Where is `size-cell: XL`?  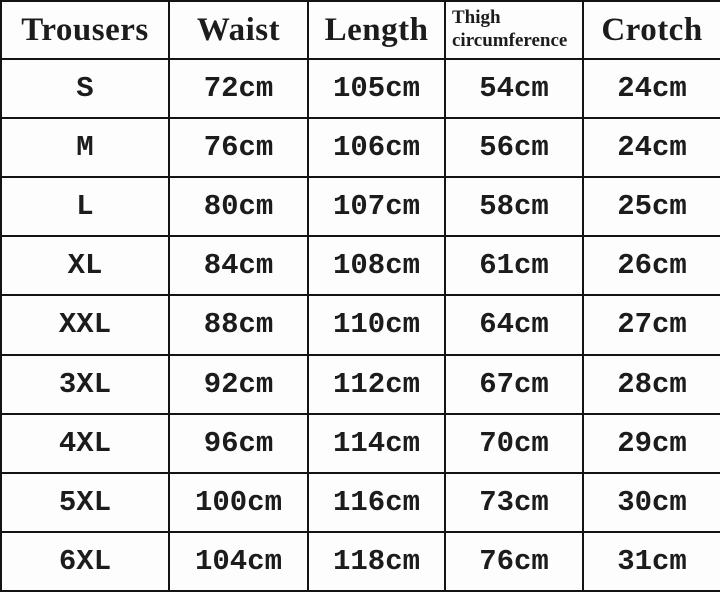
size-cell: XL is located at coordinates (85, 266).